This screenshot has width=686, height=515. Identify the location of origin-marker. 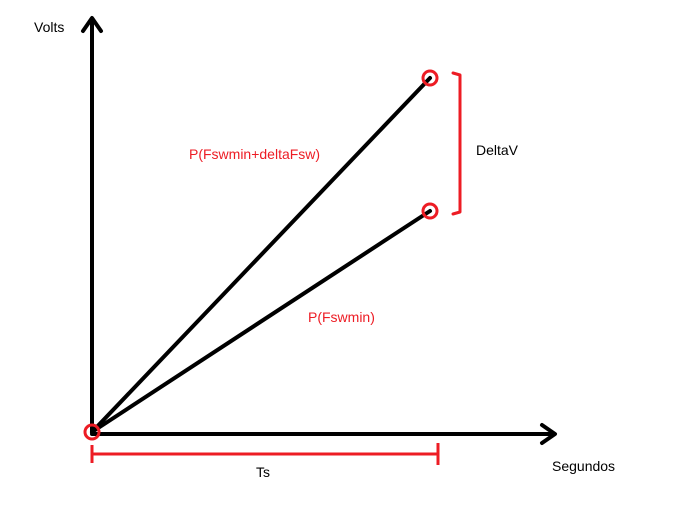
(92, 432).